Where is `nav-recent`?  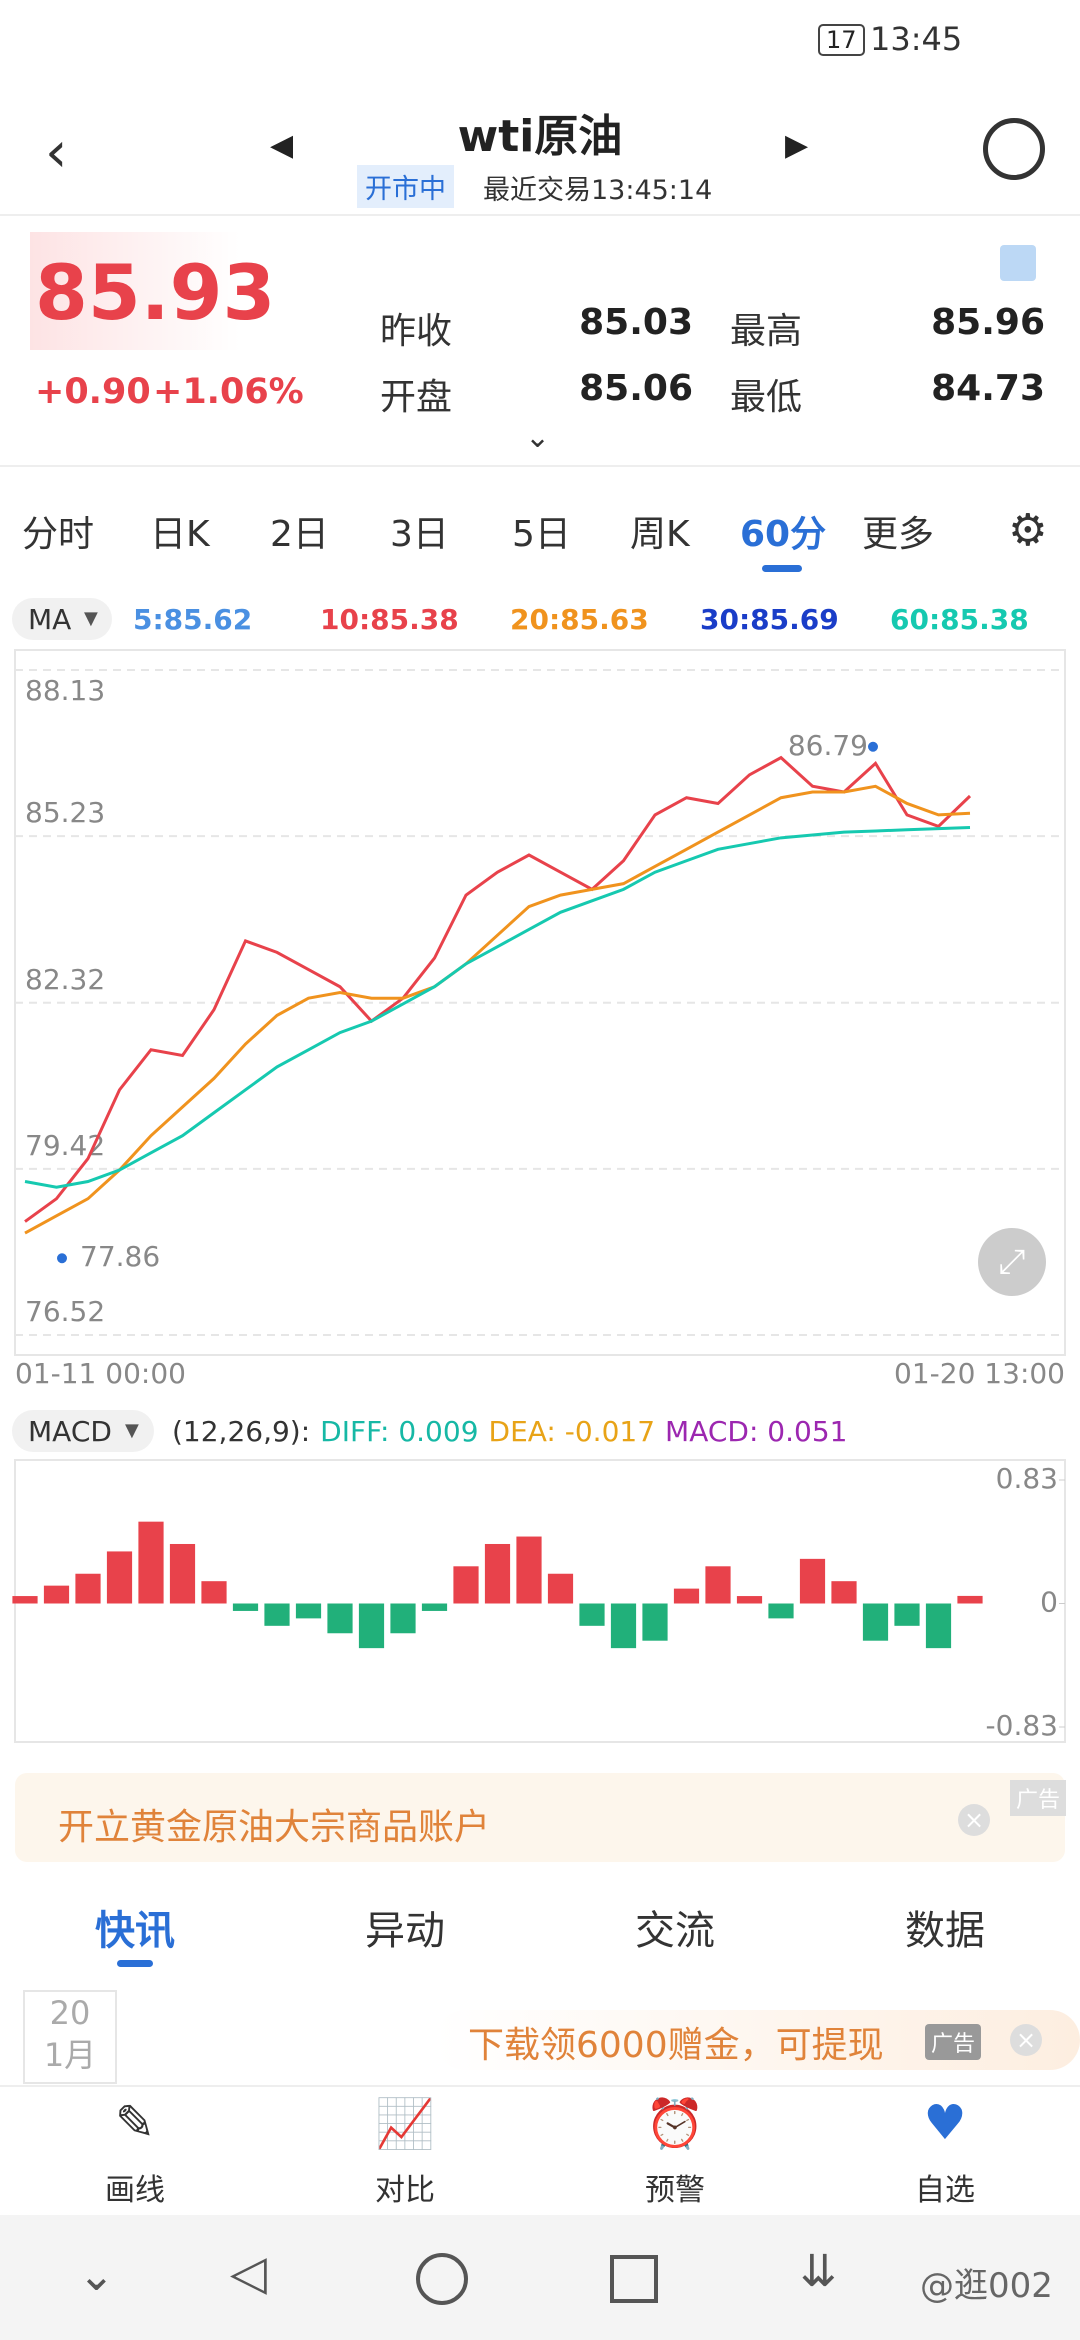 nav-recent is located at coordinates (634, 2279).